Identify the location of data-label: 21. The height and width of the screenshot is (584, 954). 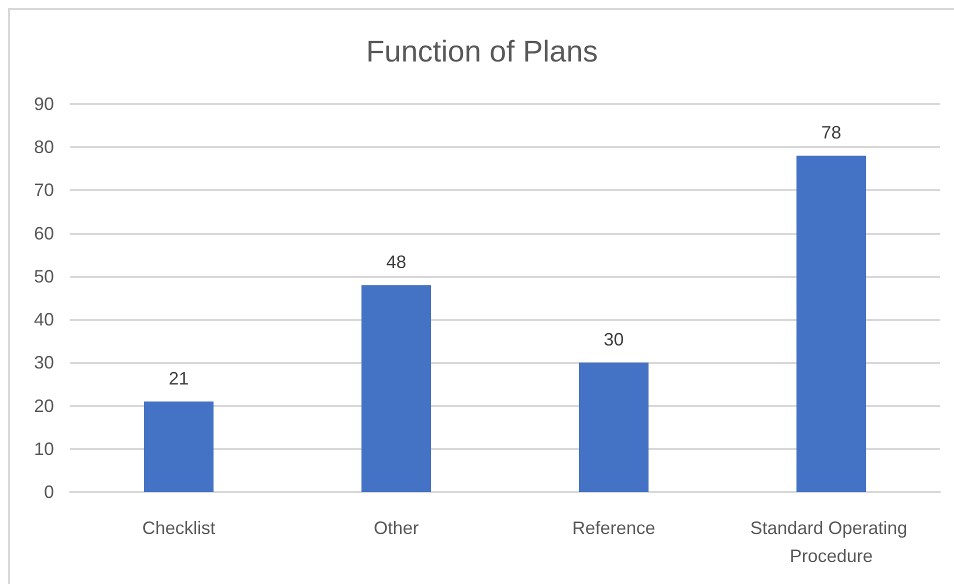
(178, 378).